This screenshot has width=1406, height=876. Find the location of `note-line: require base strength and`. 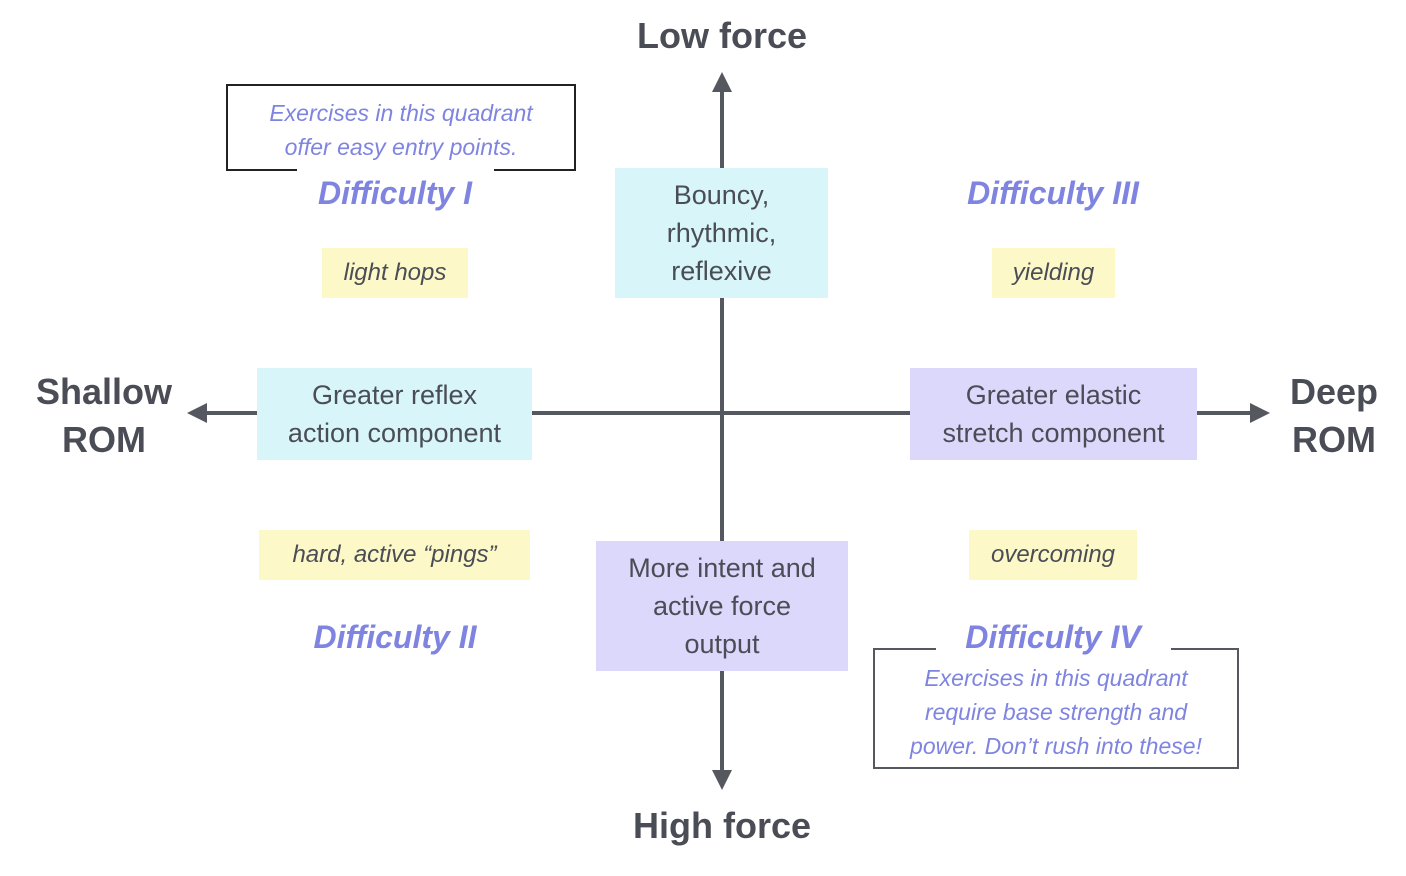

note-line: require base strength and is located at coordinates (1056, 712).